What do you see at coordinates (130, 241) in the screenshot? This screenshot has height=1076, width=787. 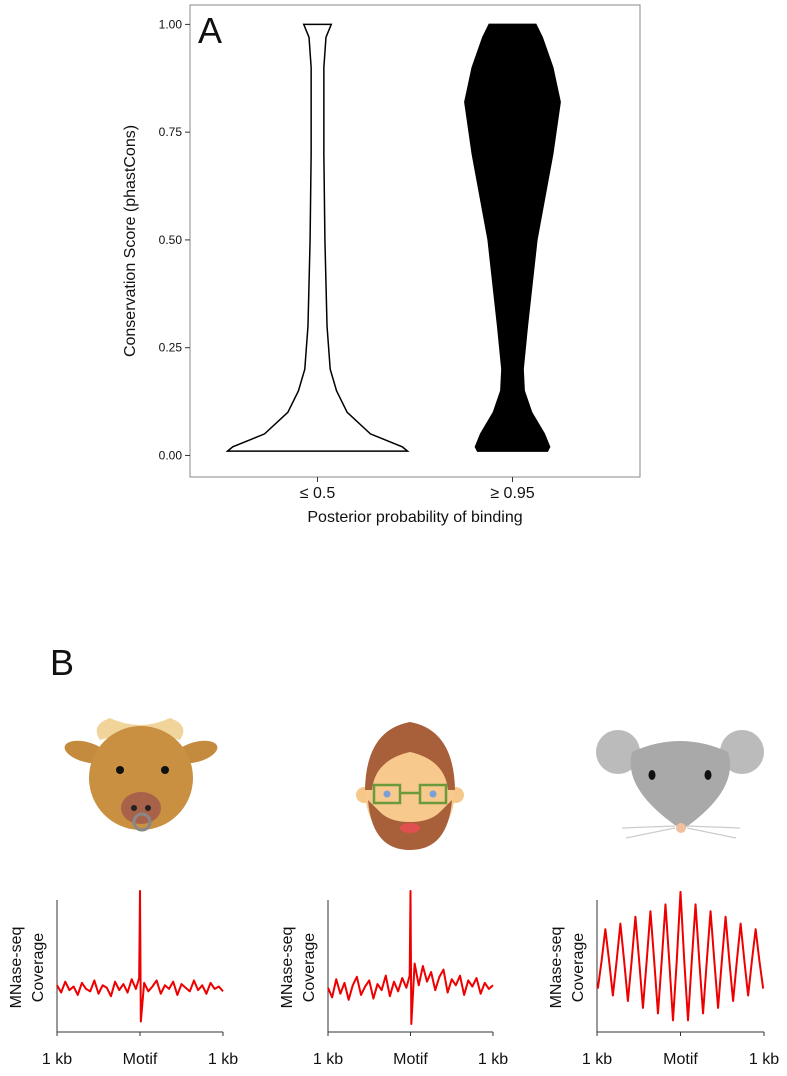 I see `y-axis-label: Conservation Score (phastCons)` at bounding box center [130, 241].